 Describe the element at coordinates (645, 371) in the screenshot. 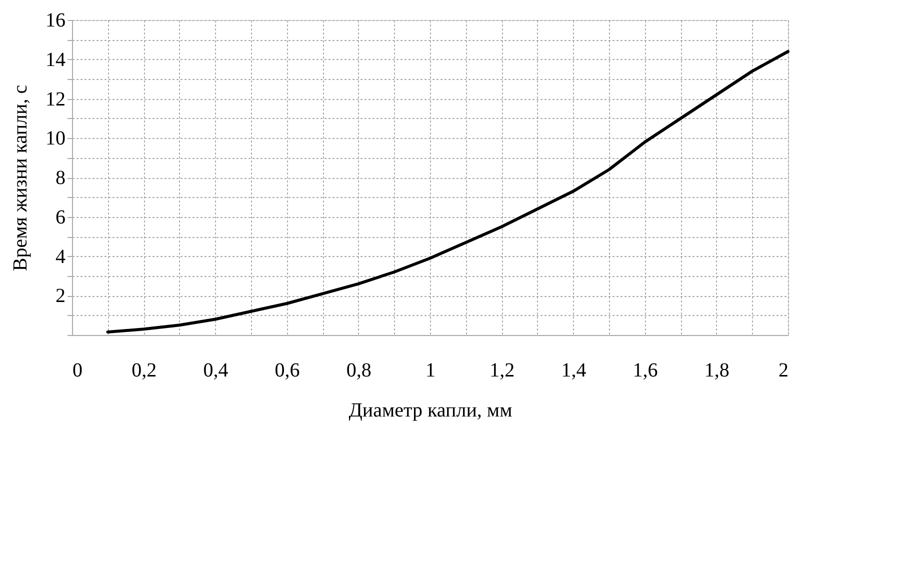

I see `text: 1,6` at that location.